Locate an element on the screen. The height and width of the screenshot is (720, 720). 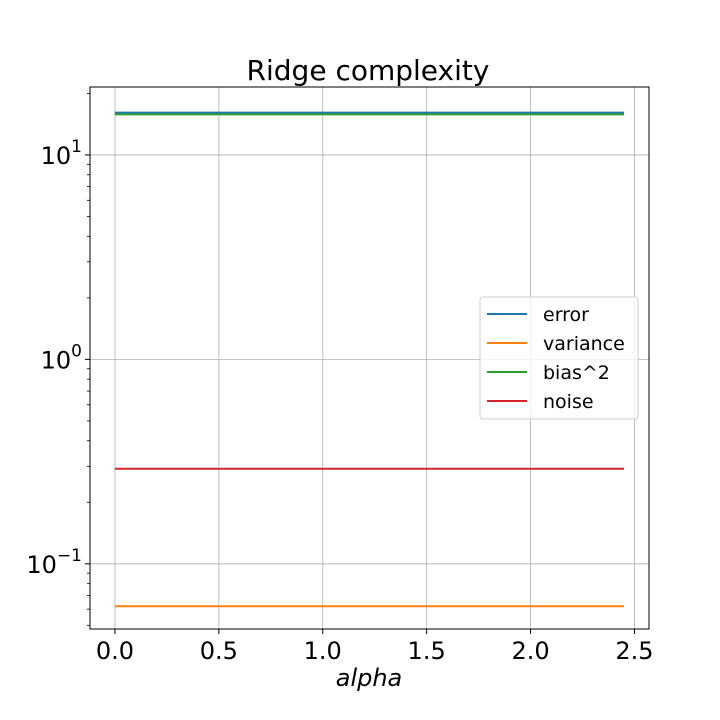
legend-box is located at coordinates (559, 358).